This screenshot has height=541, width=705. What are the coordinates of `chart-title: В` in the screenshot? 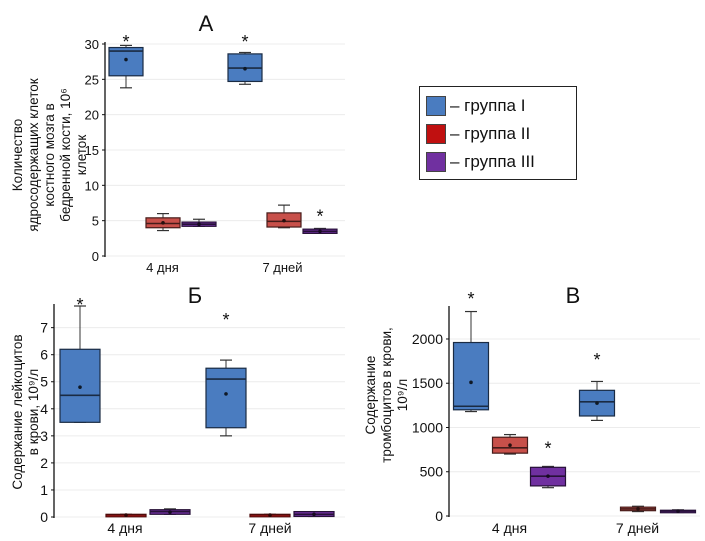 It's located at (573, 295).